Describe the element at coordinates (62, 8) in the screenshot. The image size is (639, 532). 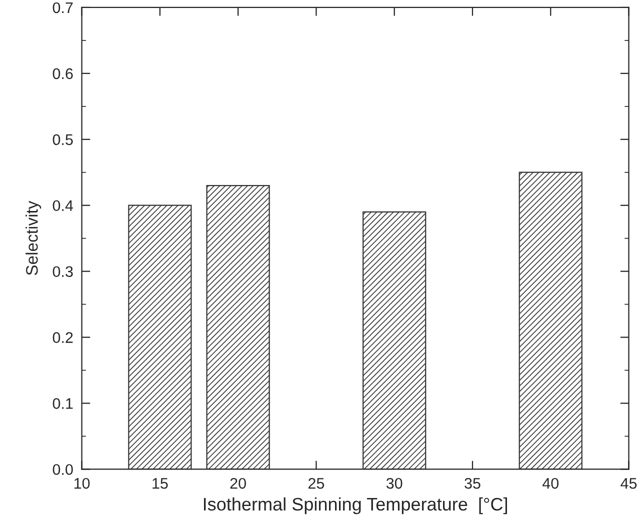
I see `y-tick-label: 0.7` at that location.